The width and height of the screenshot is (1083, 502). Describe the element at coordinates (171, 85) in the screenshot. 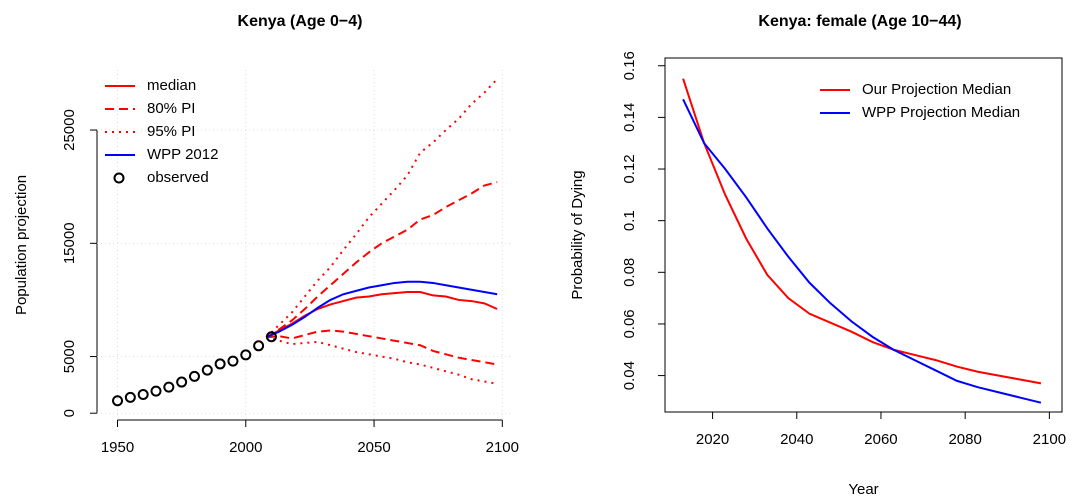

I see `legend-label: median` at that location.